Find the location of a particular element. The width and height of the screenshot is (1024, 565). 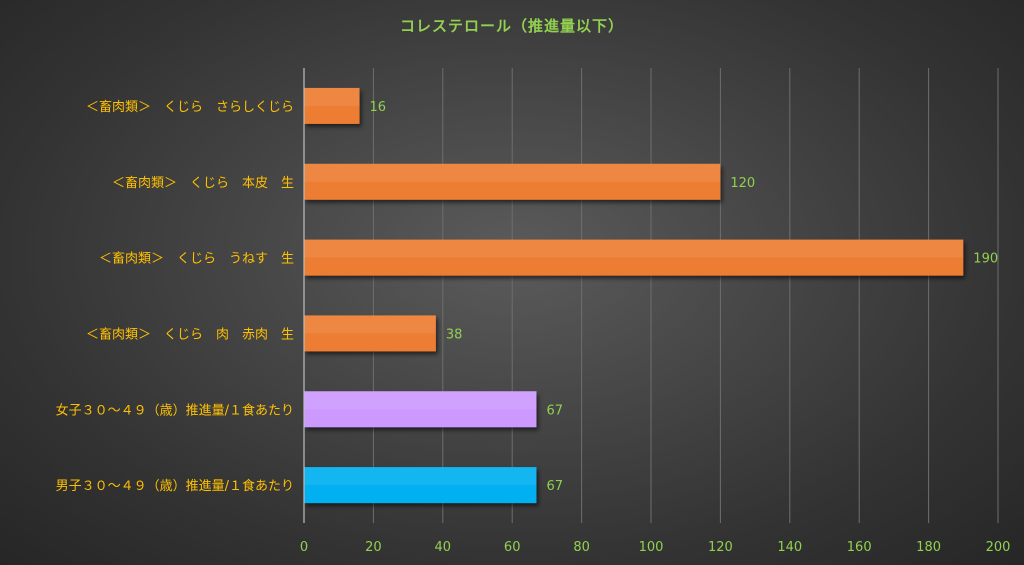

category-label: ＜畜肉類＞ くじら さらしくじら is located at coordinates (190, 107).